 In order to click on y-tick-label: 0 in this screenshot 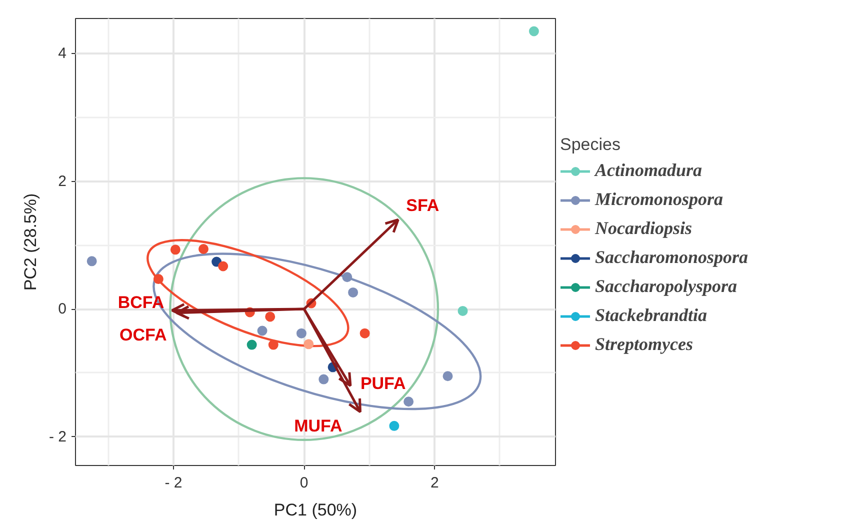, I will do `click(62, 309)`.